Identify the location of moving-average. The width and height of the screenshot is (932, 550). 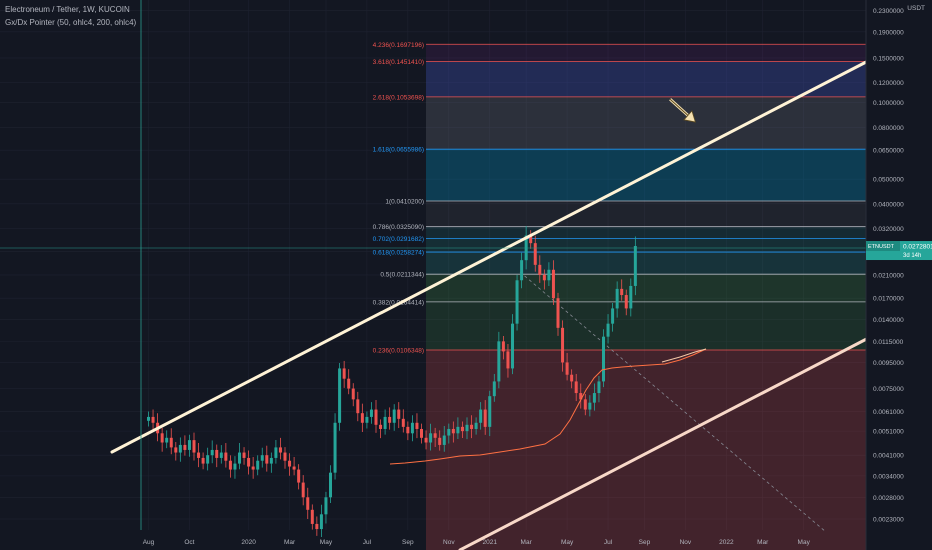
(548, 406).